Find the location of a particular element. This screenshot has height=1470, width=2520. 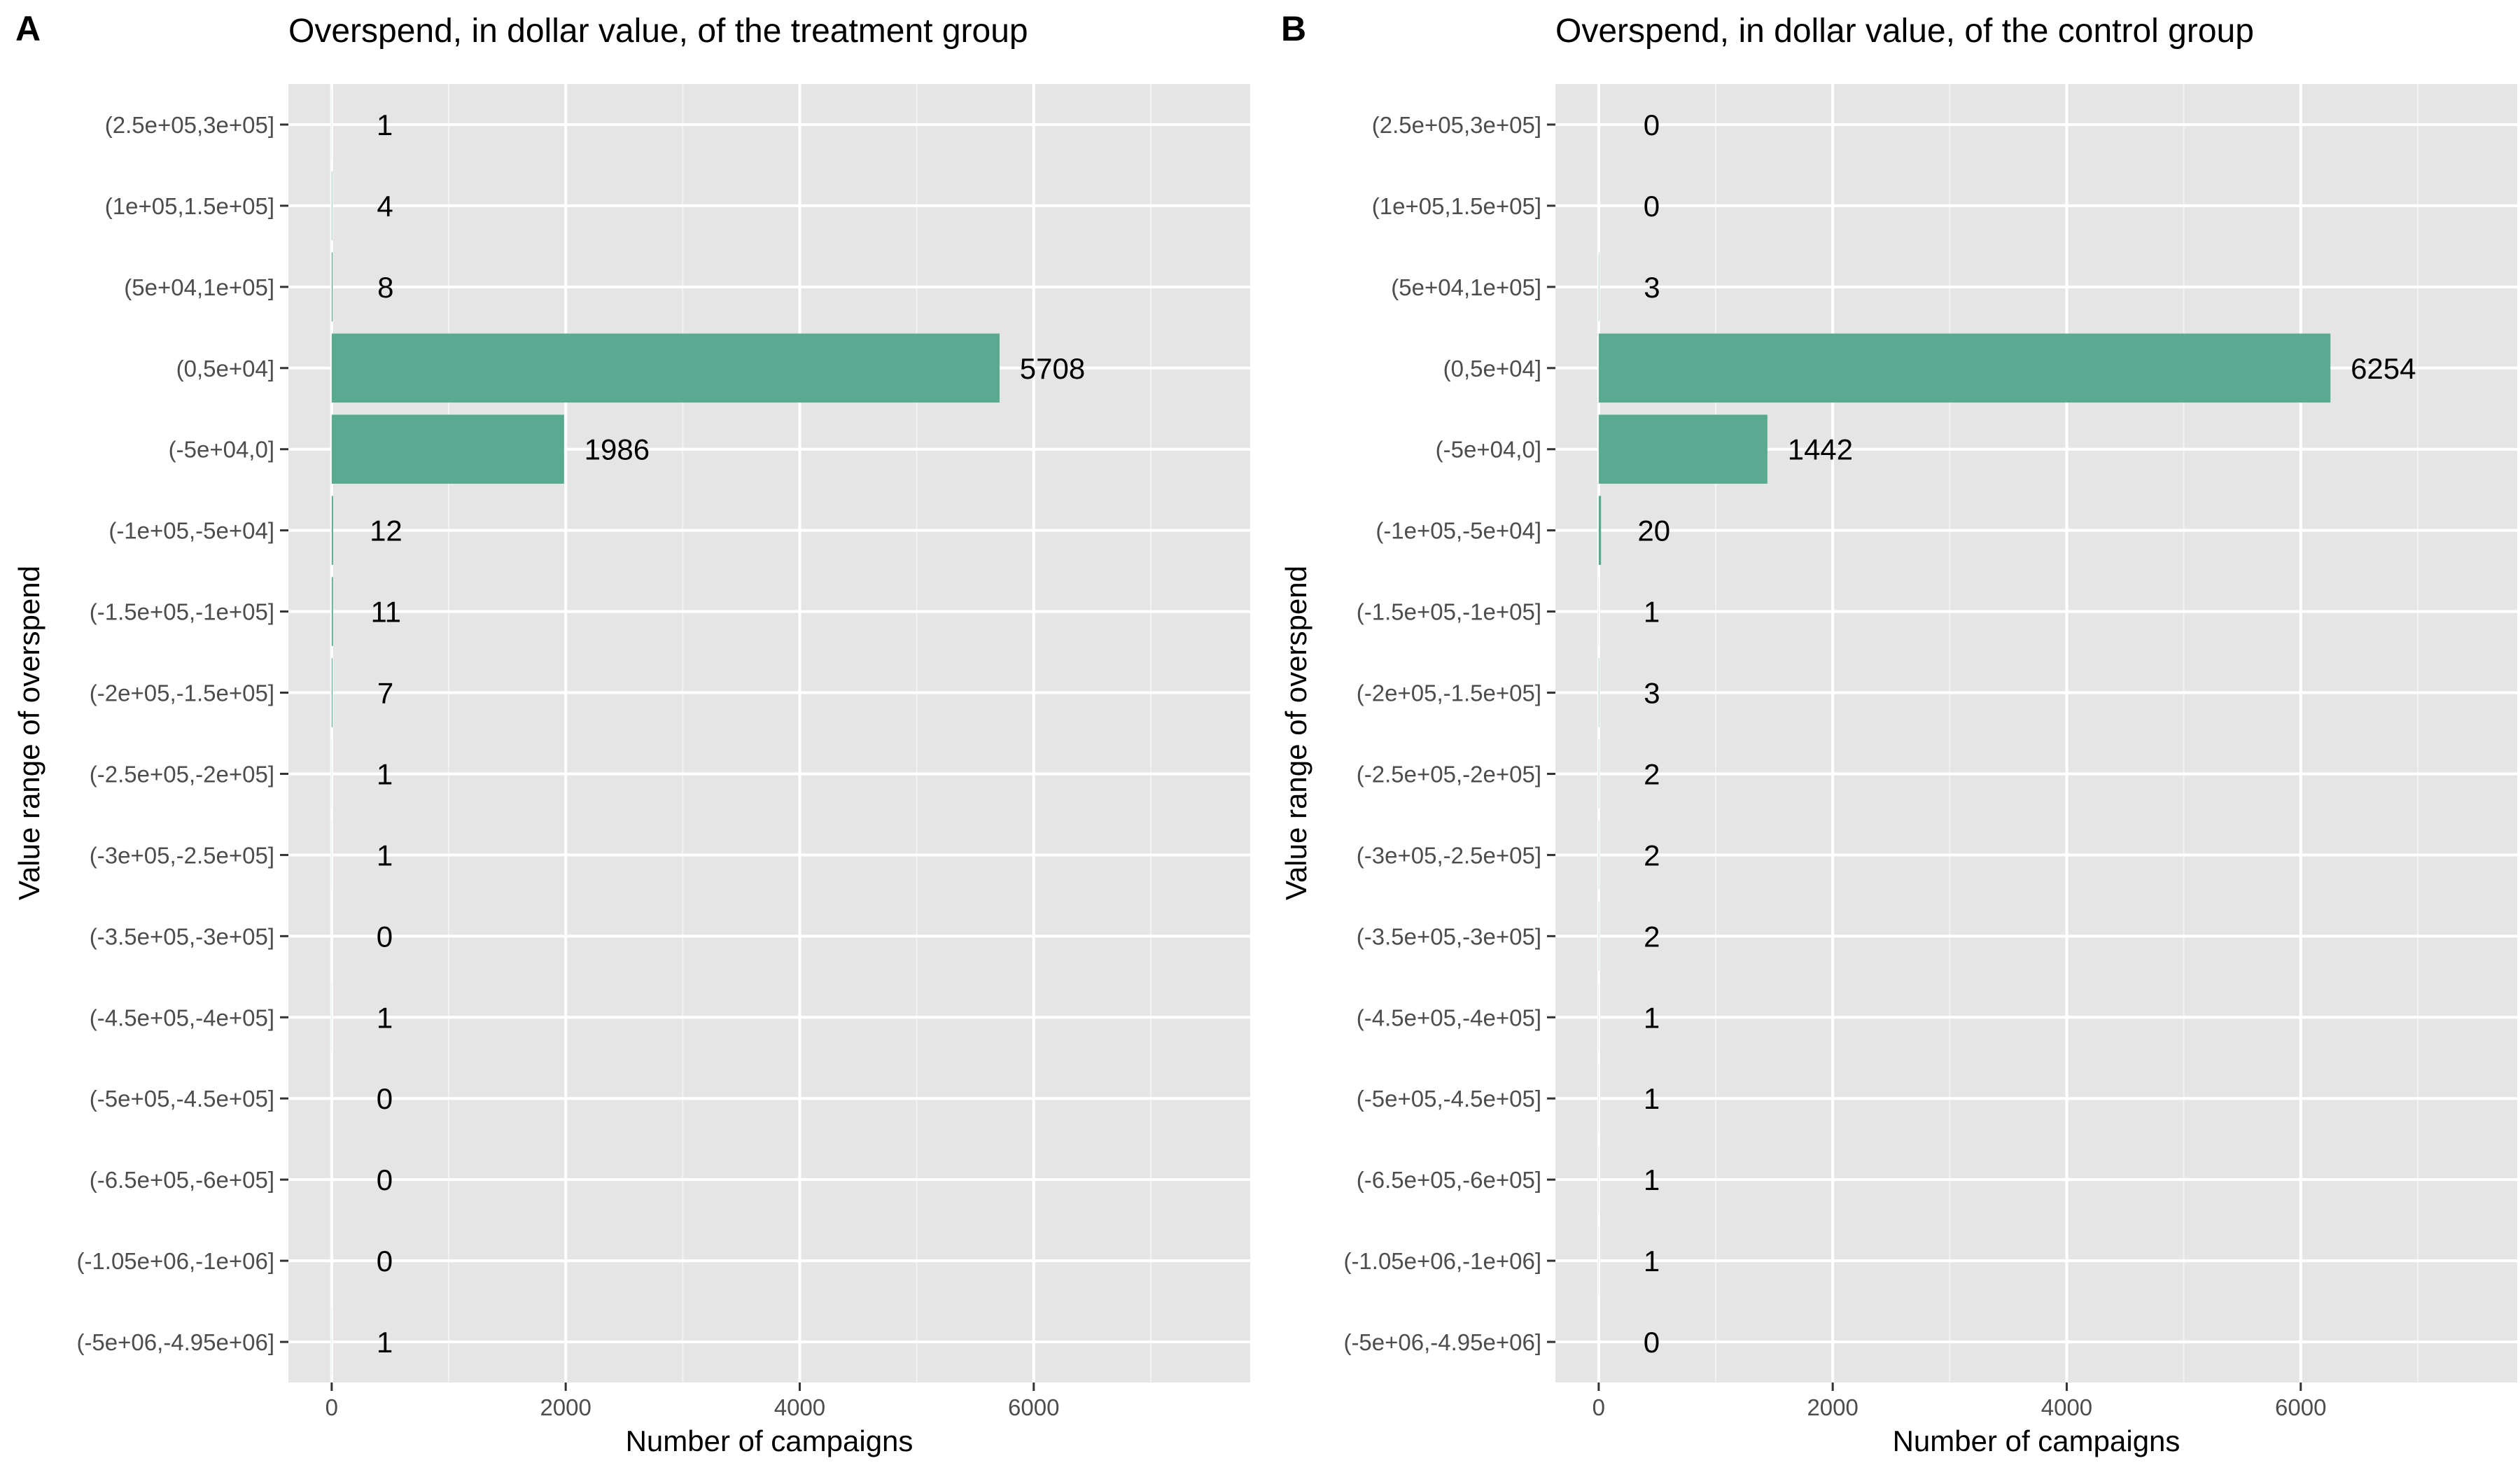

panel-b-bar-value-label: 20 is located at coordinates (1653, 530).